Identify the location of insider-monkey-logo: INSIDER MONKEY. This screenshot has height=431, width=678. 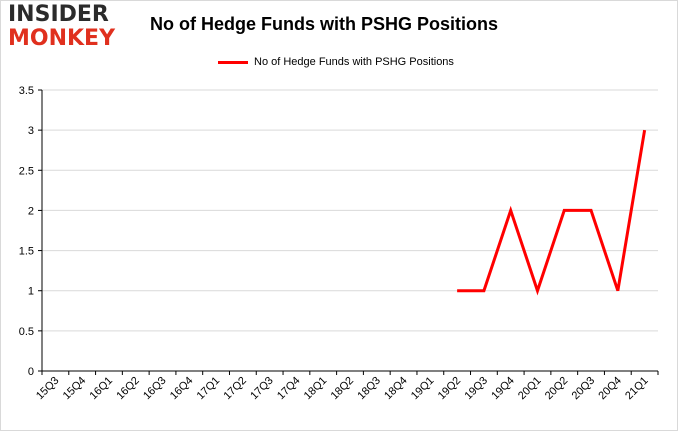
(68, 27).